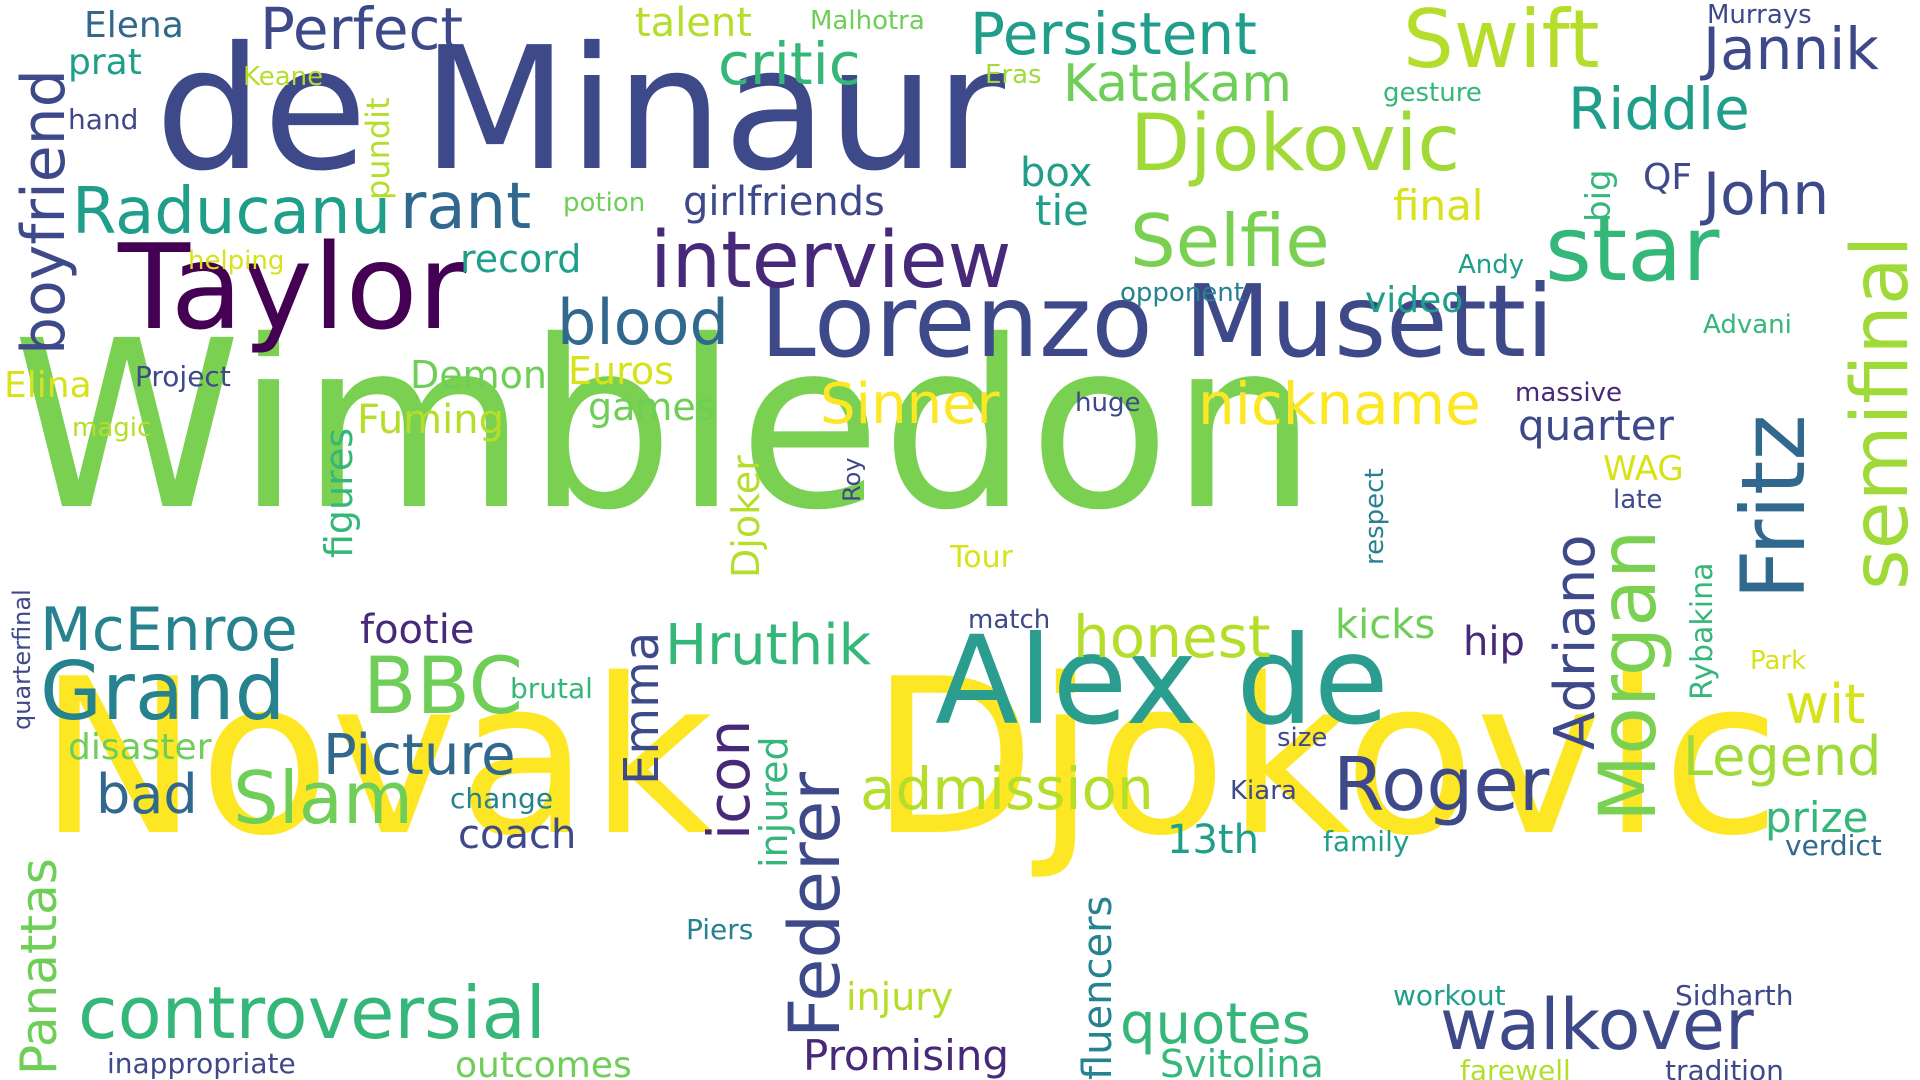 The image size is (1920, 1080). Describe the element at coordinates (1568, 393) in the screenshot. I see `word-massive: massive` at that location.